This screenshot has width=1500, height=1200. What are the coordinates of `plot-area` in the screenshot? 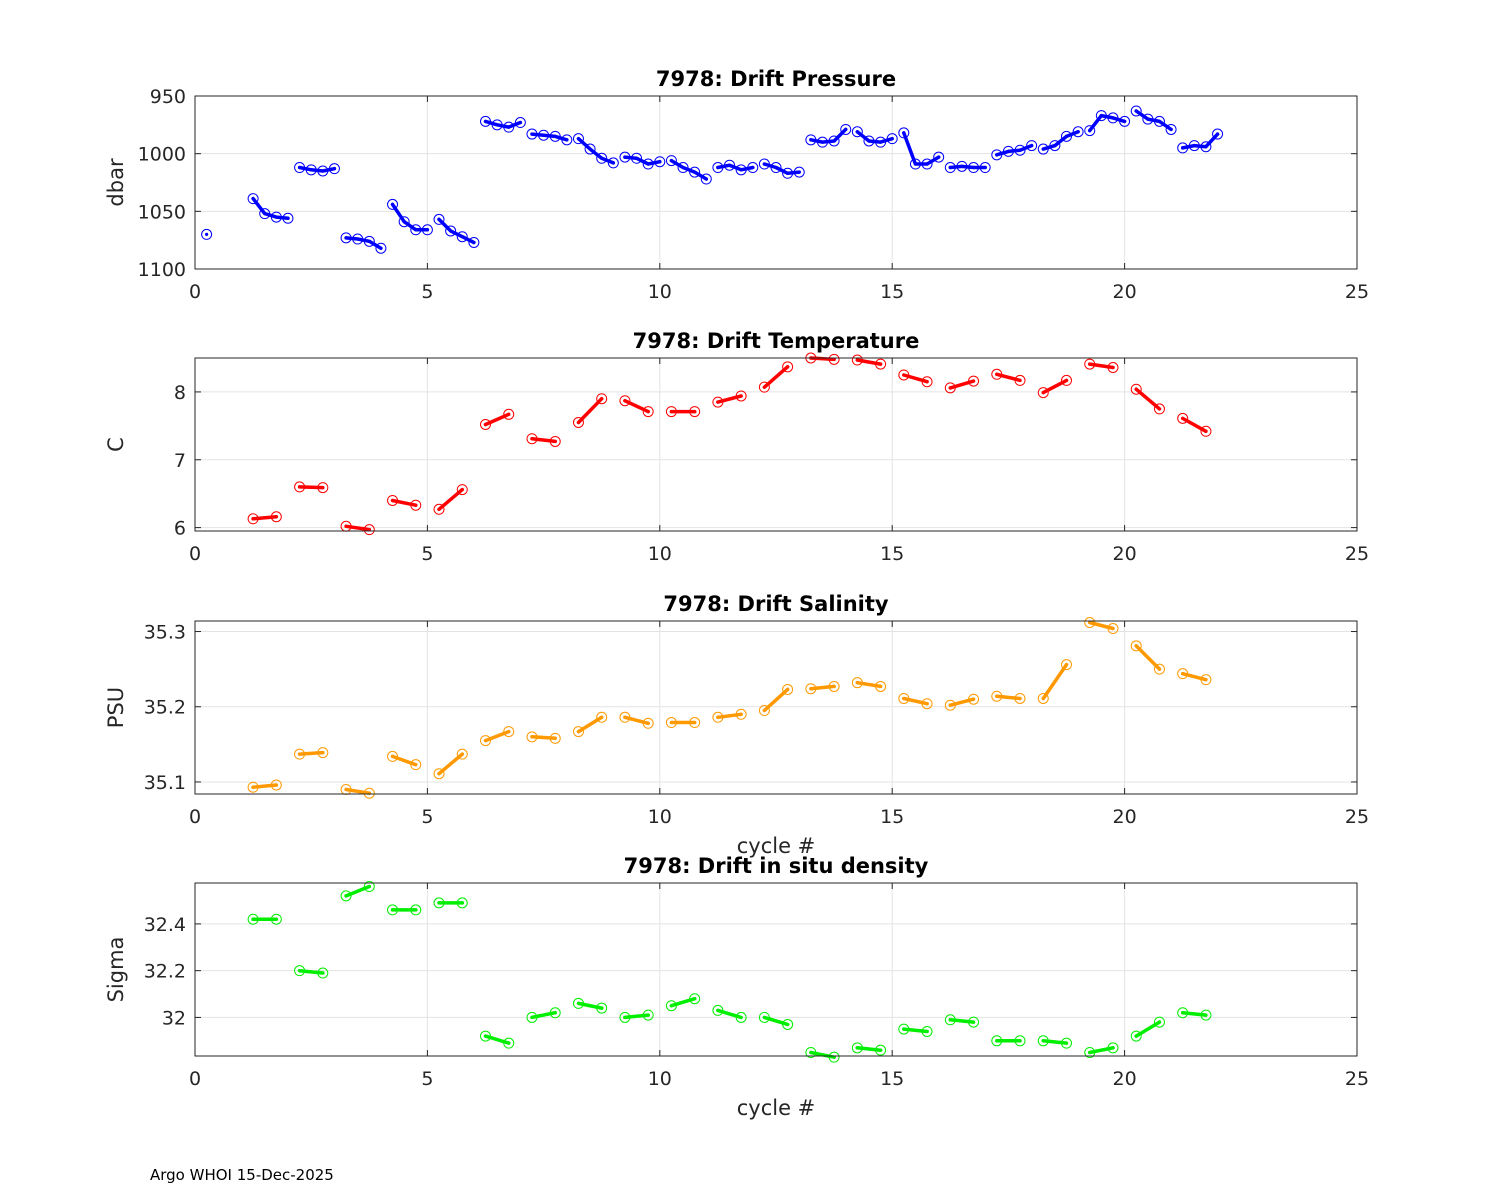 It's located at (776, 707).